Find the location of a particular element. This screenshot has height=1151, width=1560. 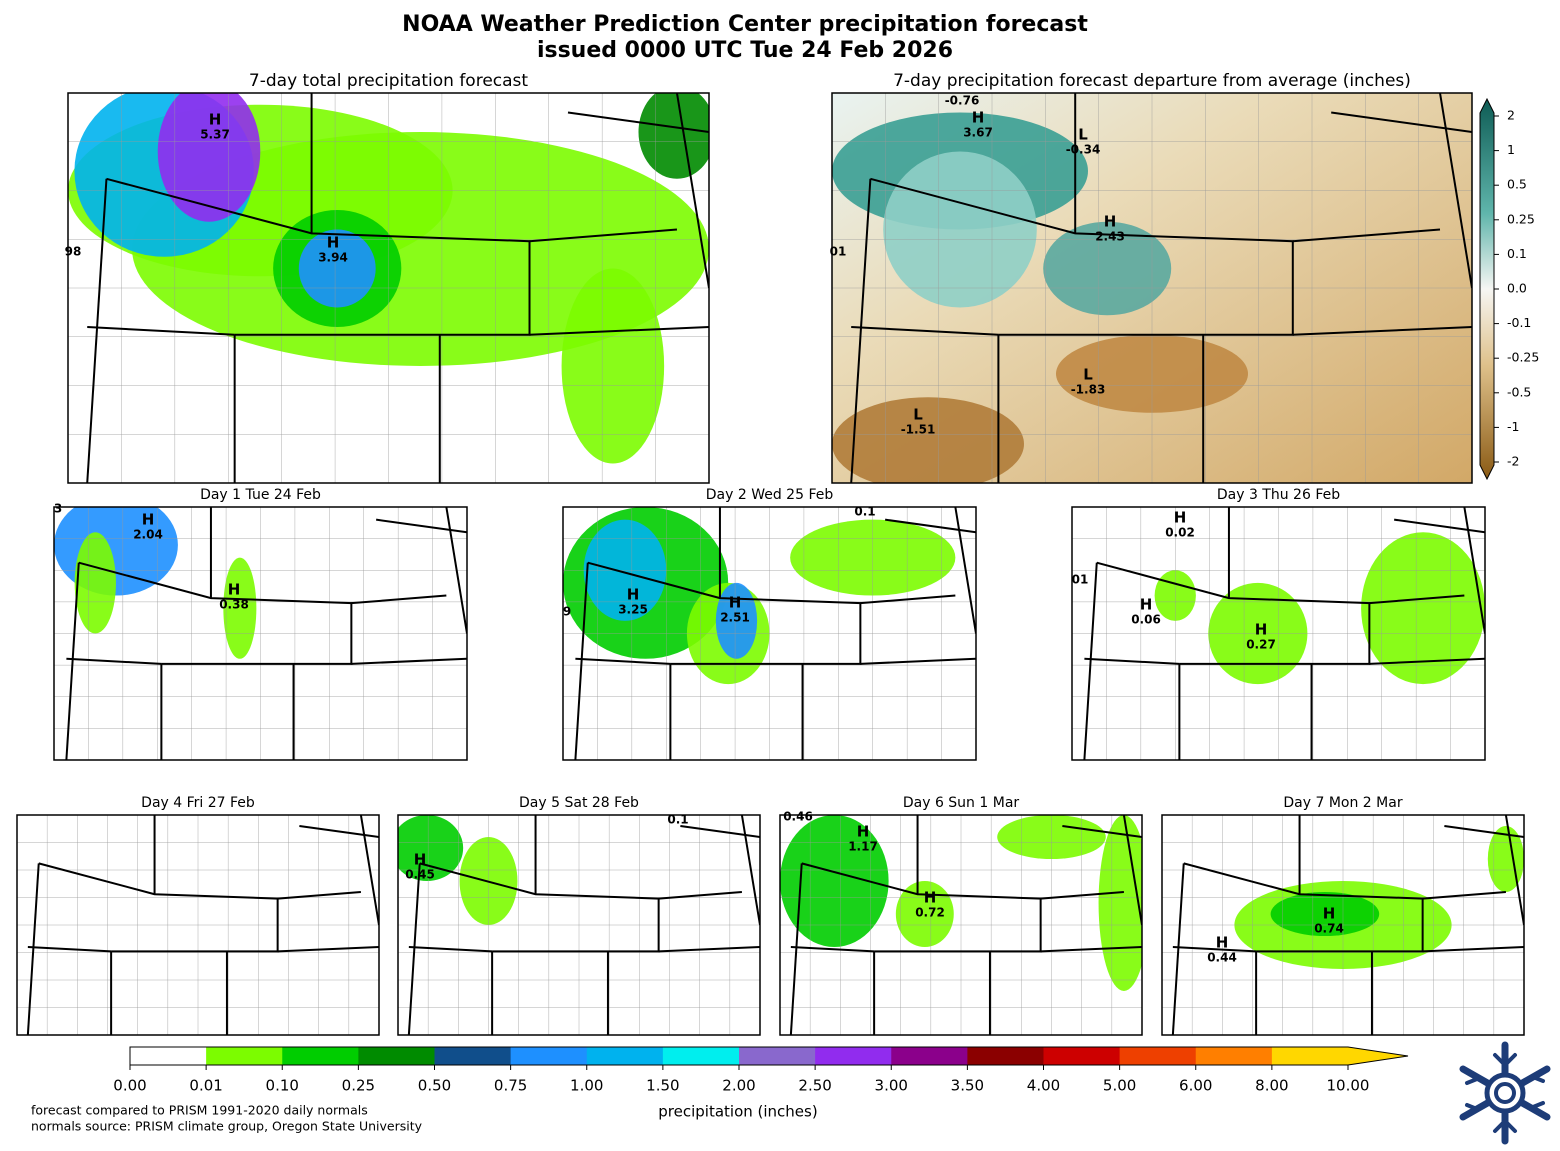

tick-label: 0.0 is located at coordinates (1517, 288).